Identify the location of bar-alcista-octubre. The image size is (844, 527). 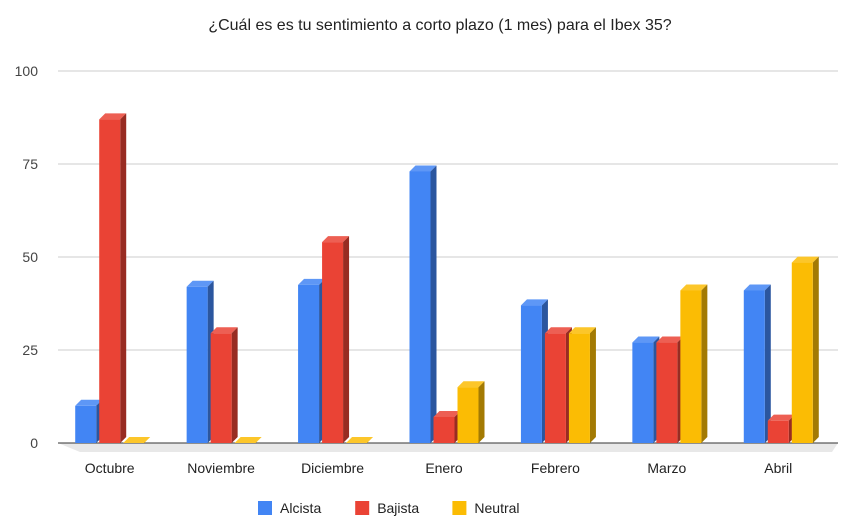
(89, 421).